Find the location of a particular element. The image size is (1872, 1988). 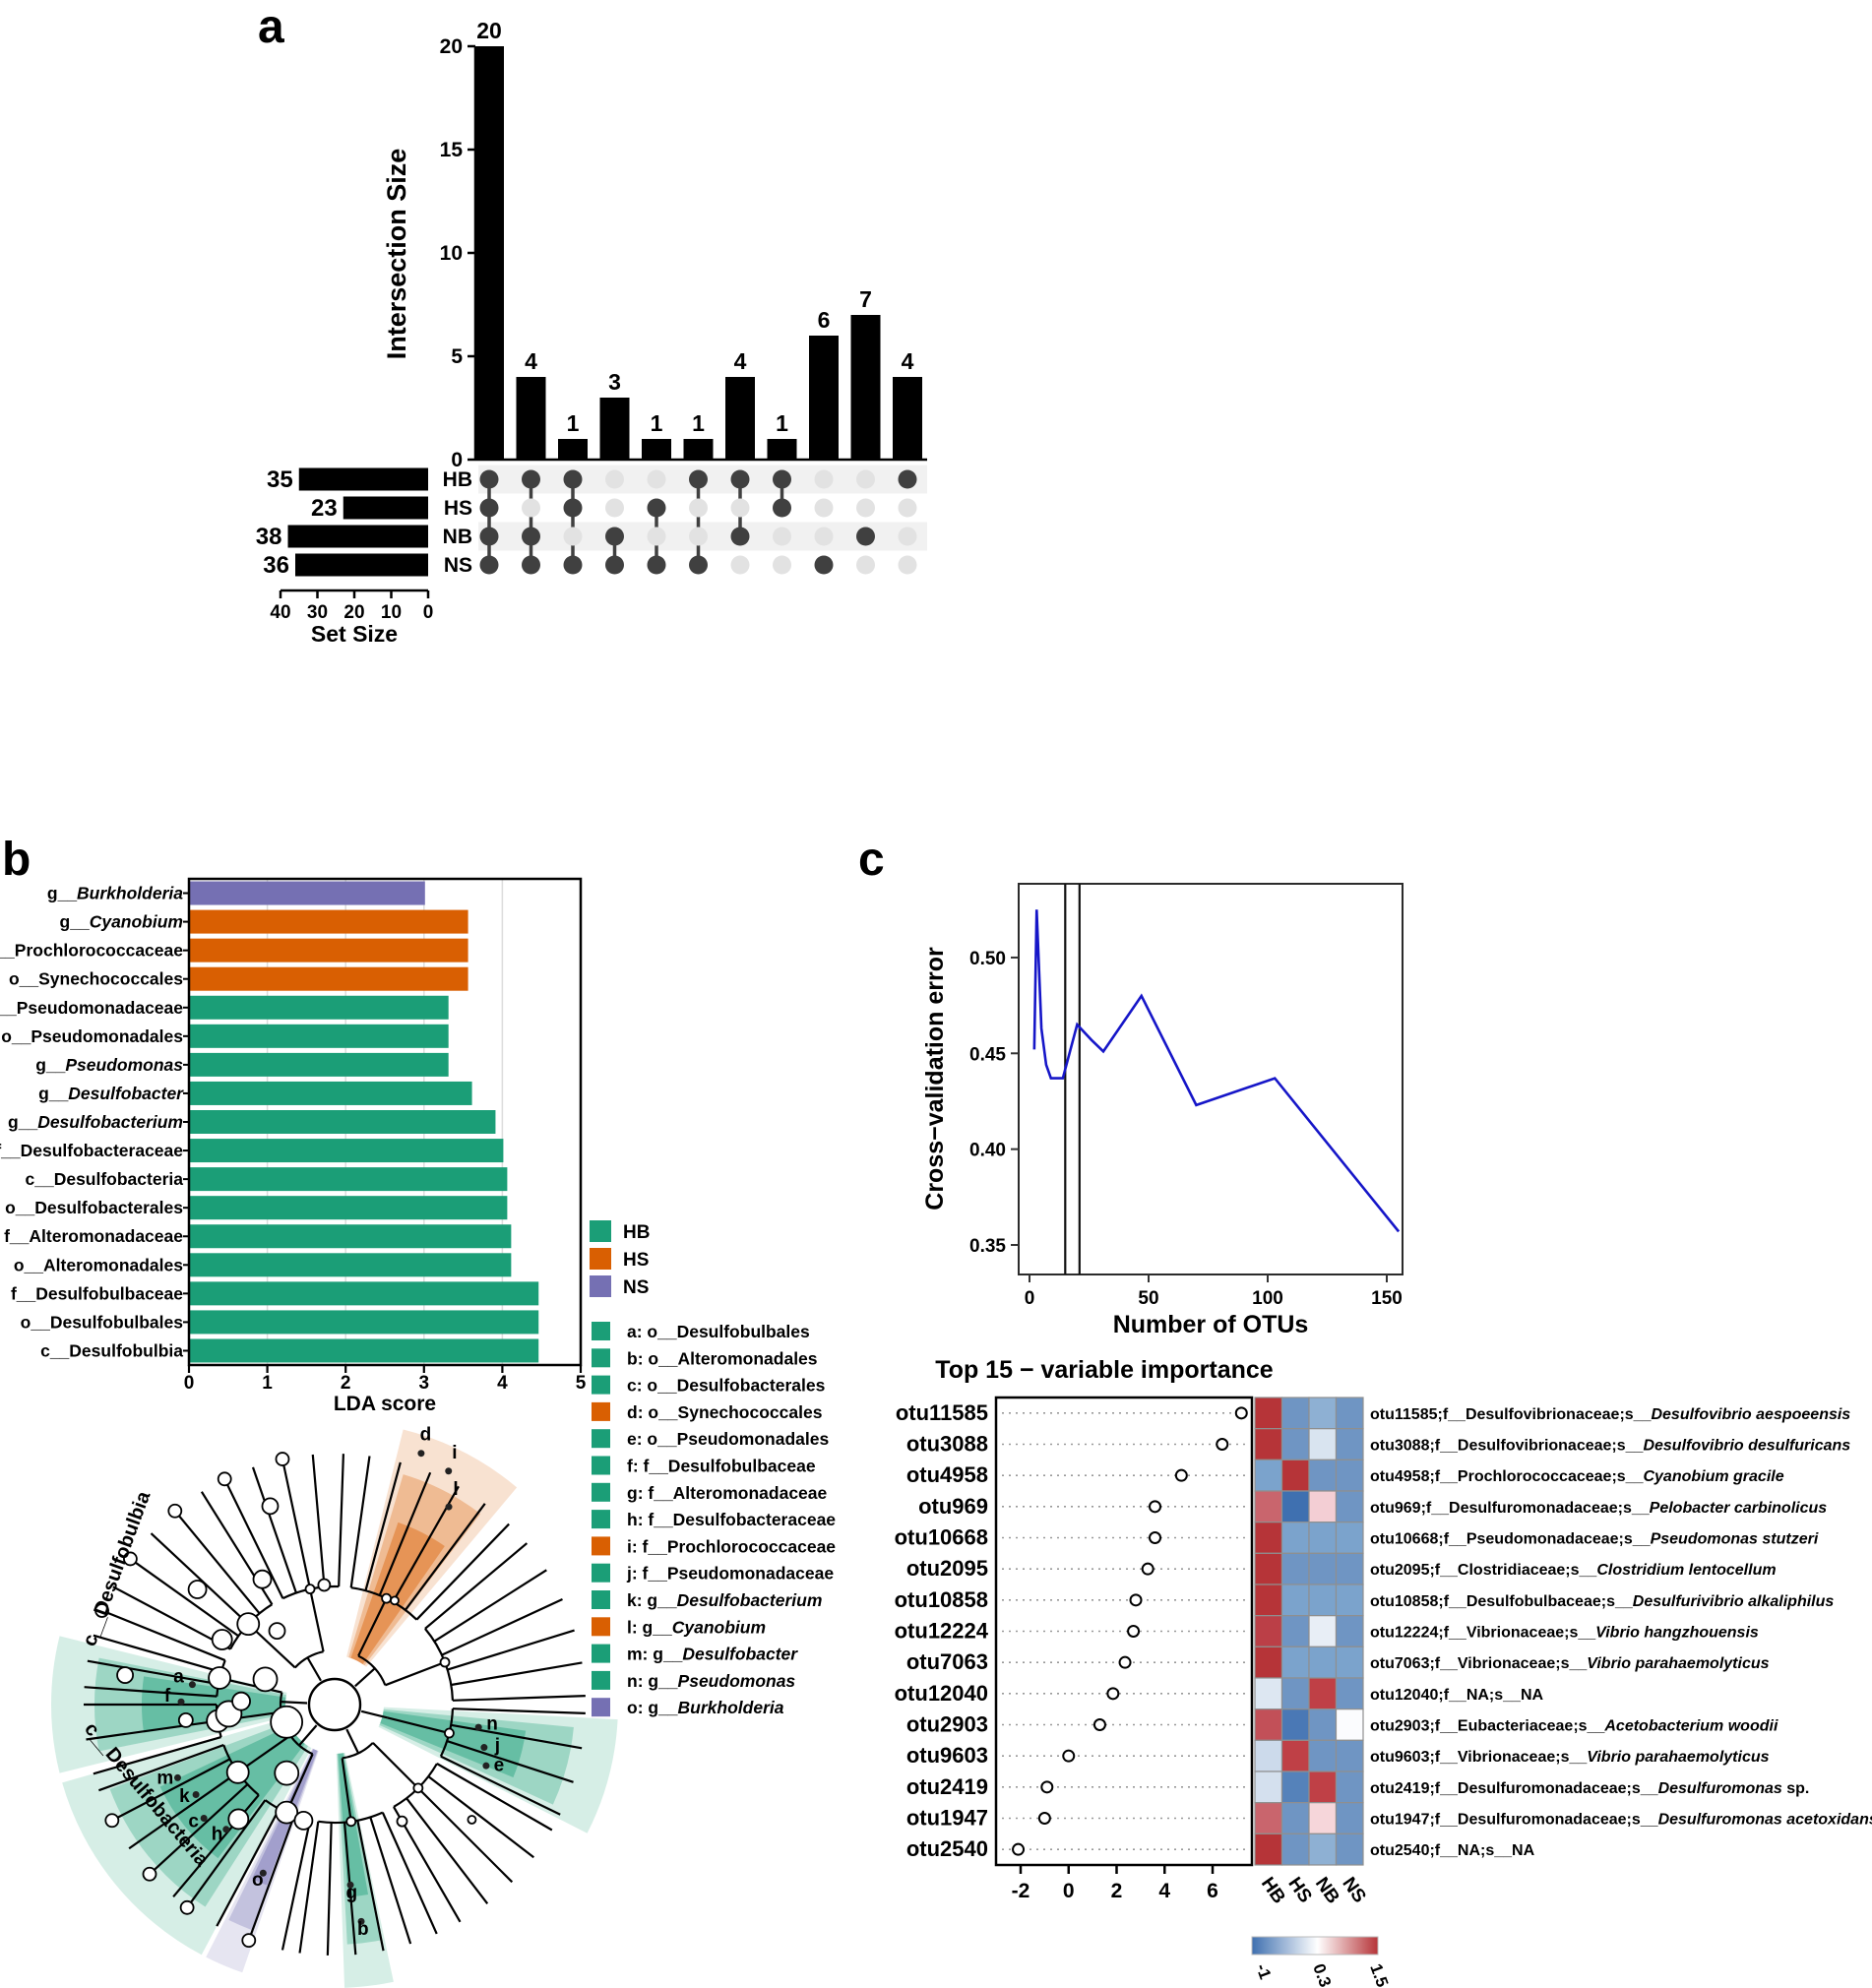

tree-branches is located at coordinates (335, 1705).